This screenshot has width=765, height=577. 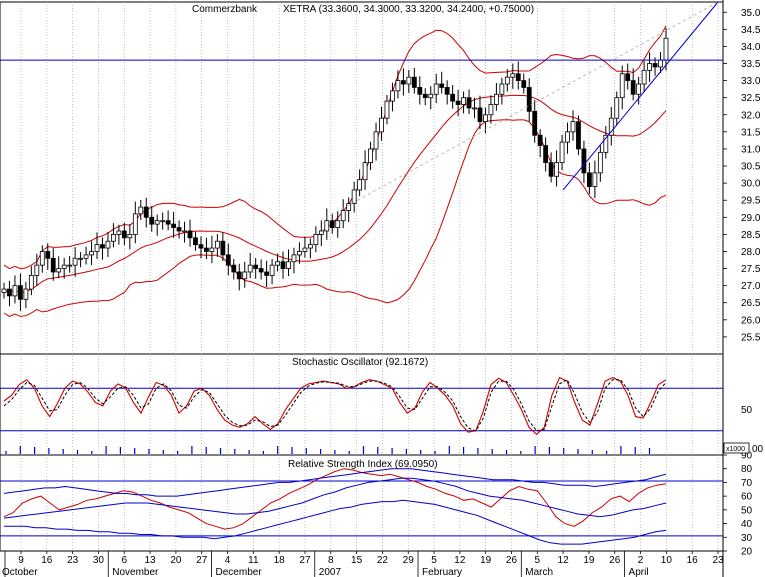 I want to click on month-label: February, so click(x=442, y=572).